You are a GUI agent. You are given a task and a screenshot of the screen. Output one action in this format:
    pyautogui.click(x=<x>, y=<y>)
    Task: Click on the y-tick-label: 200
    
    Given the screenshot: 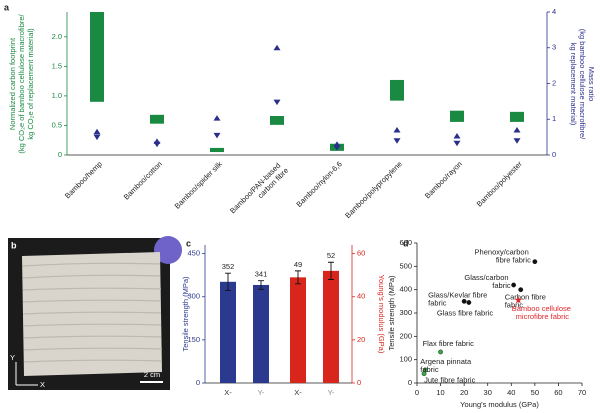 What is the action you would take?
    pyautogui.click(x=405, y=335)
    